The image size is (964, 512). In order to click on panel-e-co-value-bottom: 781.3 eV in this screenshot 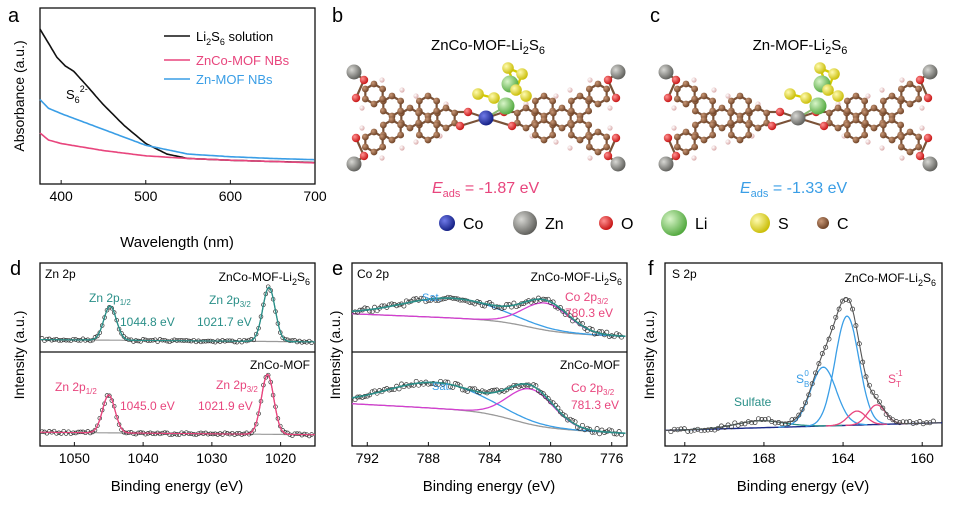, I will do `click(595, 405)`.